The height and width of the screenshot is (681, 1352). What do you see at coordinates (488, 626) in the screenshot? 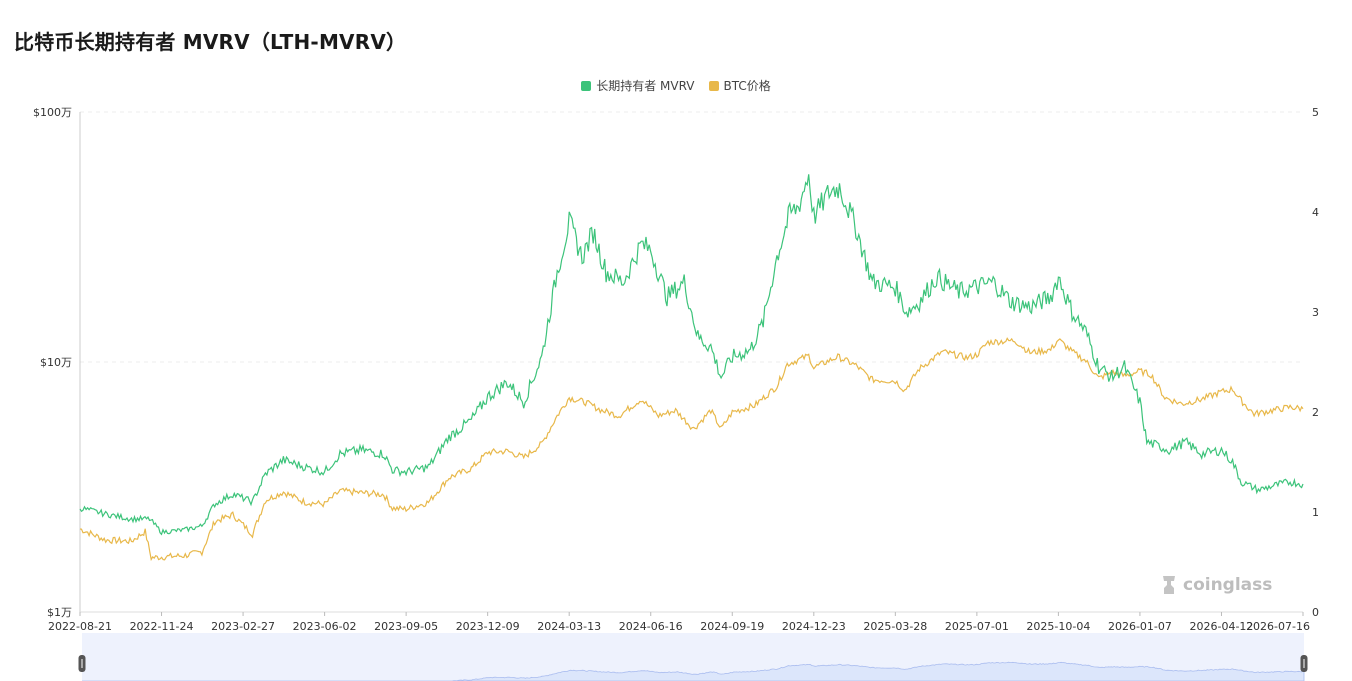
I see `x-tick-label: 2023-12-09` at bounding box center [488, 626].